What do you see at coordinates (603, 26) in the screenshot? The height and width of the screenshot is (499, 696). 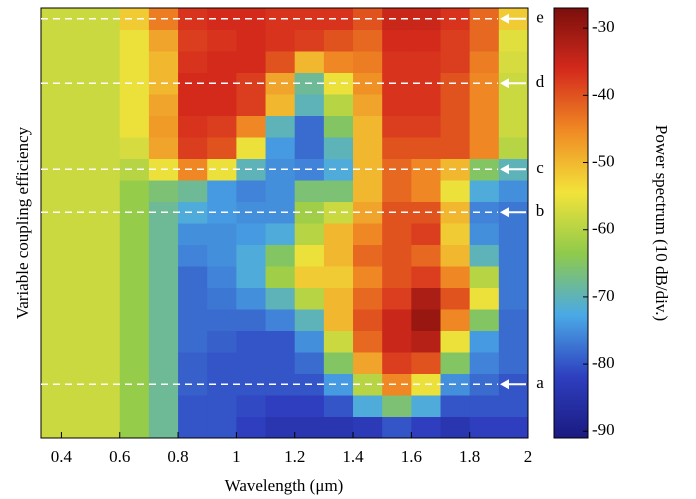 I see `colorbar-tick-label: -30` at bounding box center [603, 26].